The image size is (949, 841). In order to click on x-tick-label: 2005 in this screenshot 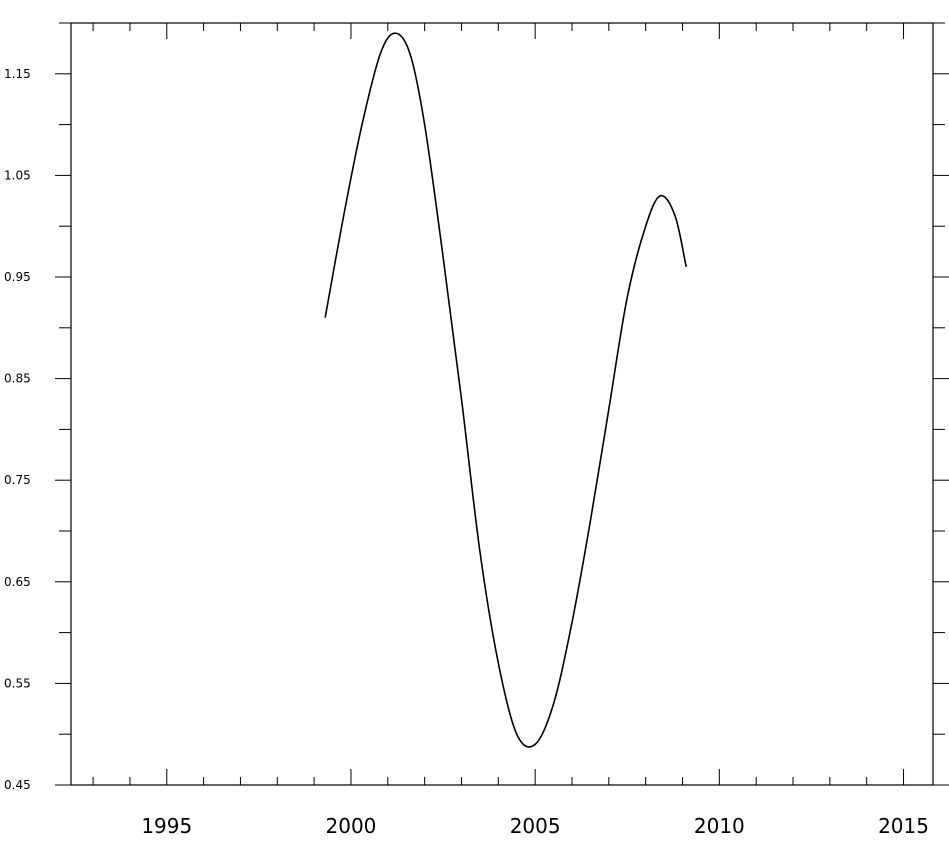, I will do `click(535, 826)`.